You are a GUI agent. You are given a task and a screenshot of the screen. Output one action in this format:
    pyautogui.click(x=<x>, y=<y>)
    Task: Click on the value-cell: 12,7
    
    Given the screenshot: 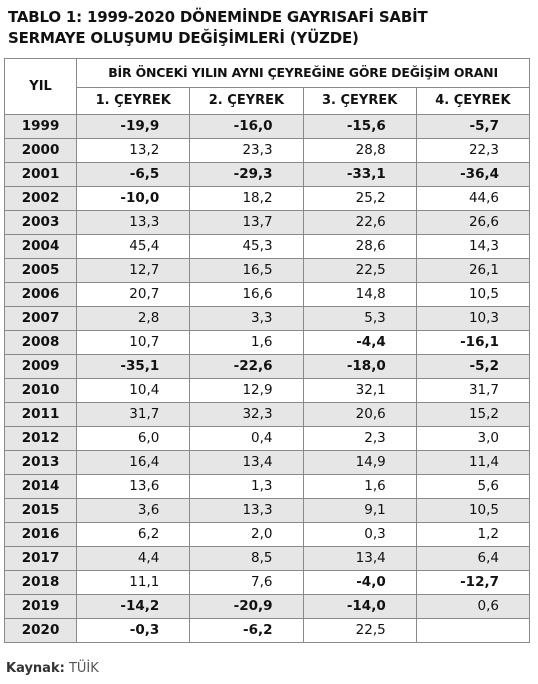 What is the action you would take?
    pyautogui.click(x=133, y=270)
    